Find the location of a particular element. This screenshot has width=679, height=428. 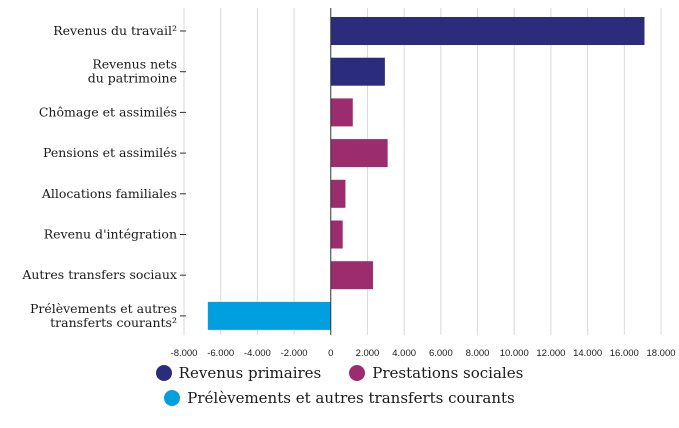

x-tick-label: 12.000 is located at coordinates (550, 353).